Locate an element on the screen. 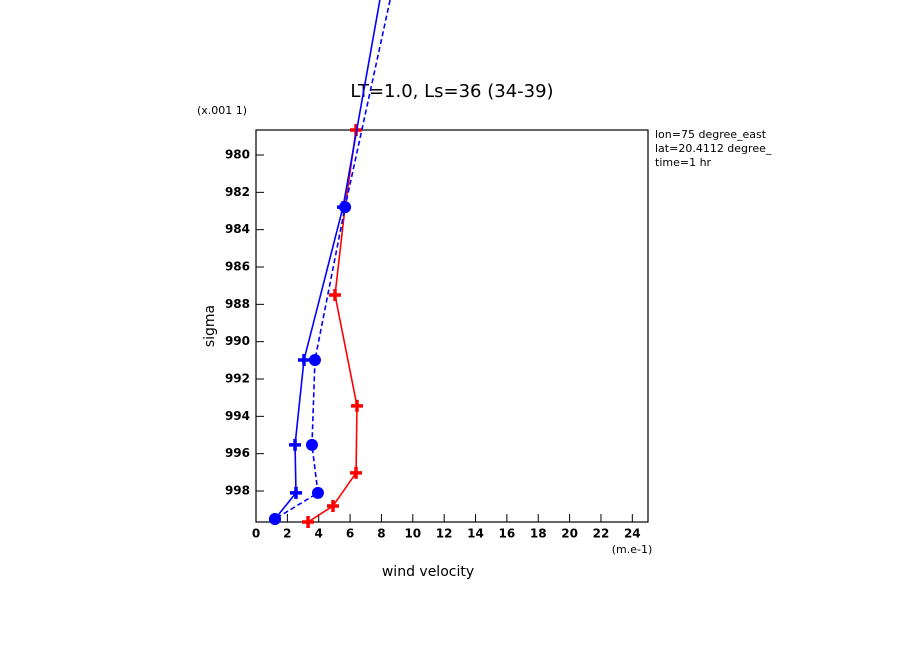 Image resolution: width=904 pixels, height=654 pixels. y-tick-label: 992 is located at coordinates (237, 379).